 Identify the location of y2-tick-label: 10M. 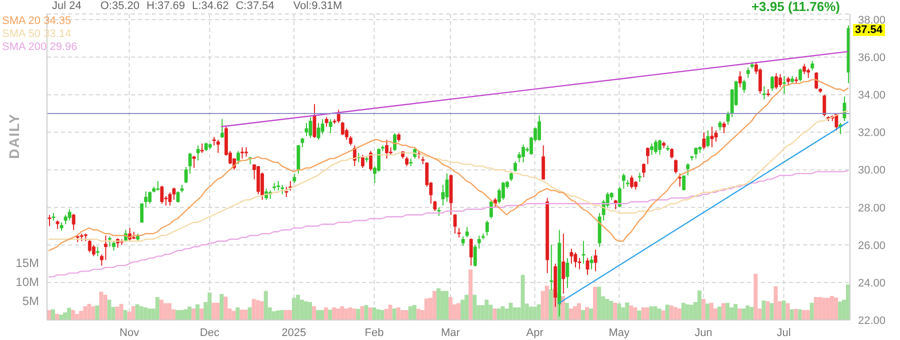
(28, 282).